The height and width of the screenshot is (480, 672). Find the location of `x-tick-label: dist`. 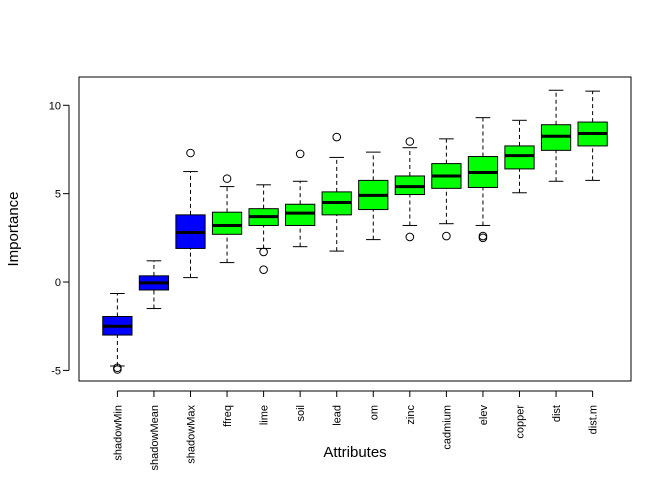

x-tick-label: dist is located at coordinates (557, 413).